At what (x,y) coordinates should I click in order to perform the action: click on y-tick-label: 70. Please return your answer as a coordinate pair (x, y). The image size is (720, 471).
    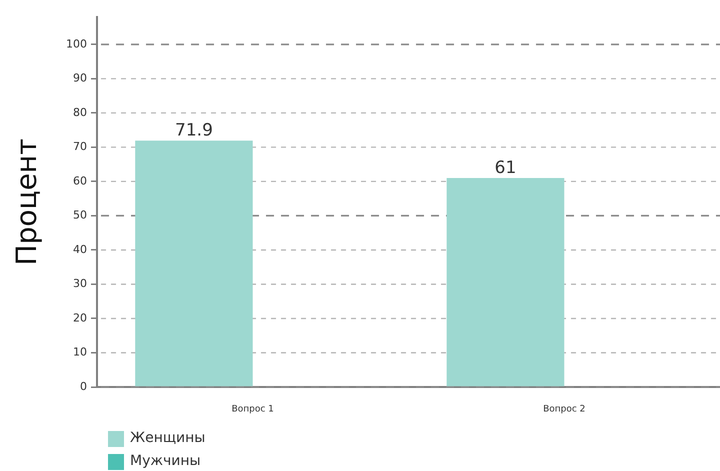
    Looking at the image, I should click on (80, 147).